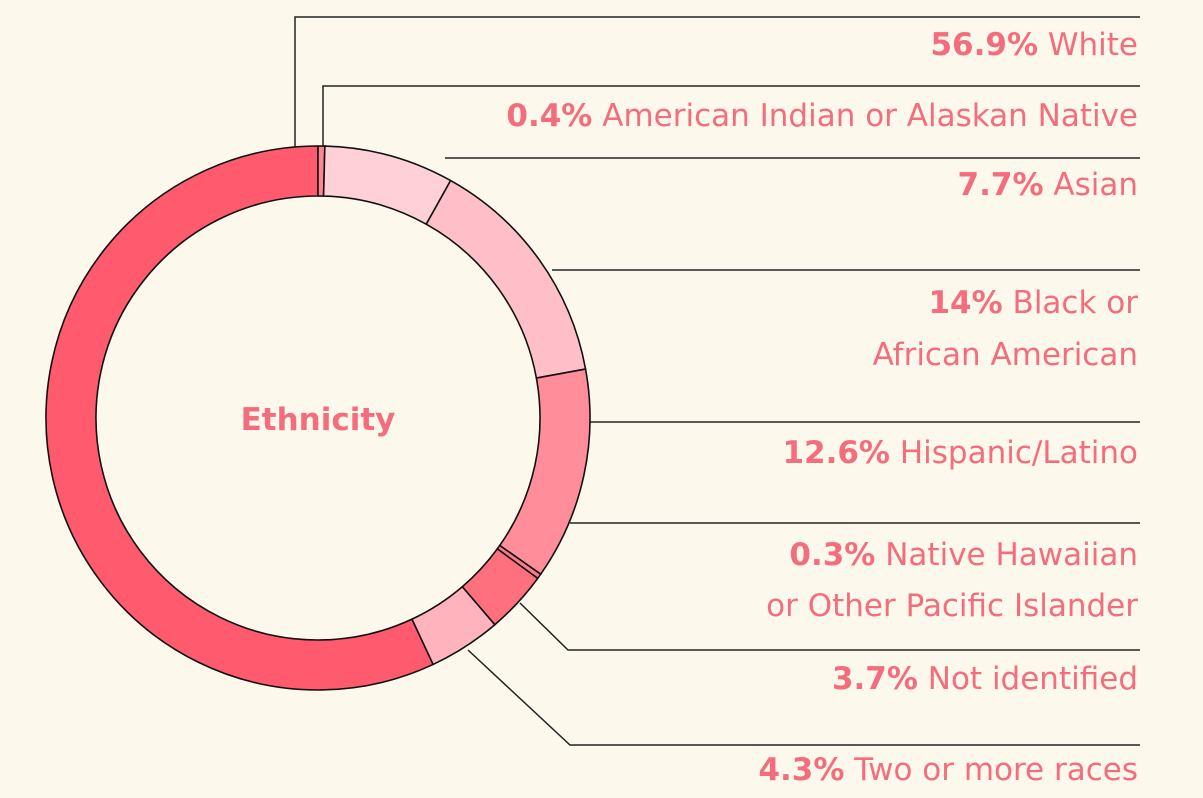 This screenshot has height=798, width=1203. I want to click on category-label: Black or, so click(1076, 303).